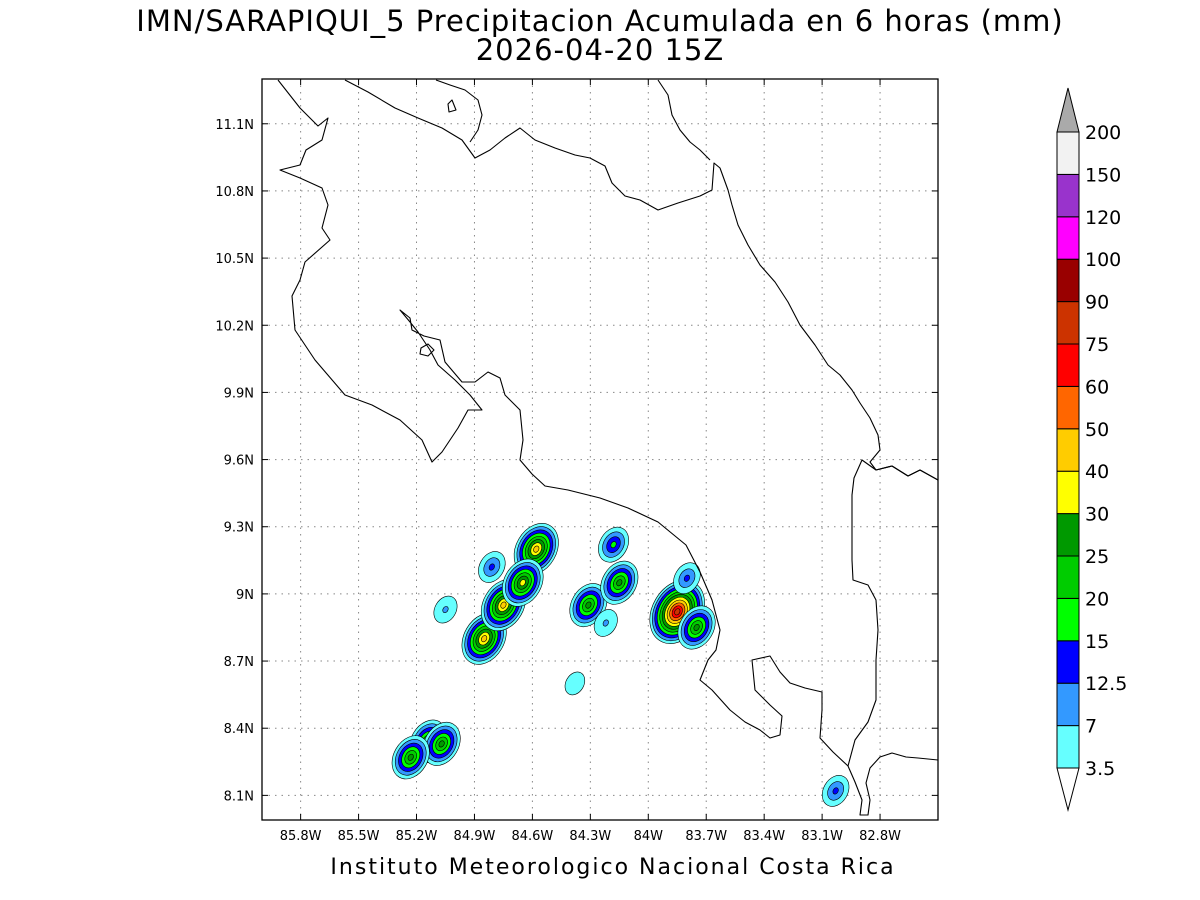 The image size is (1200, 900). I want to click on colorbar-level-label: 12.5, so click(1106, 684).